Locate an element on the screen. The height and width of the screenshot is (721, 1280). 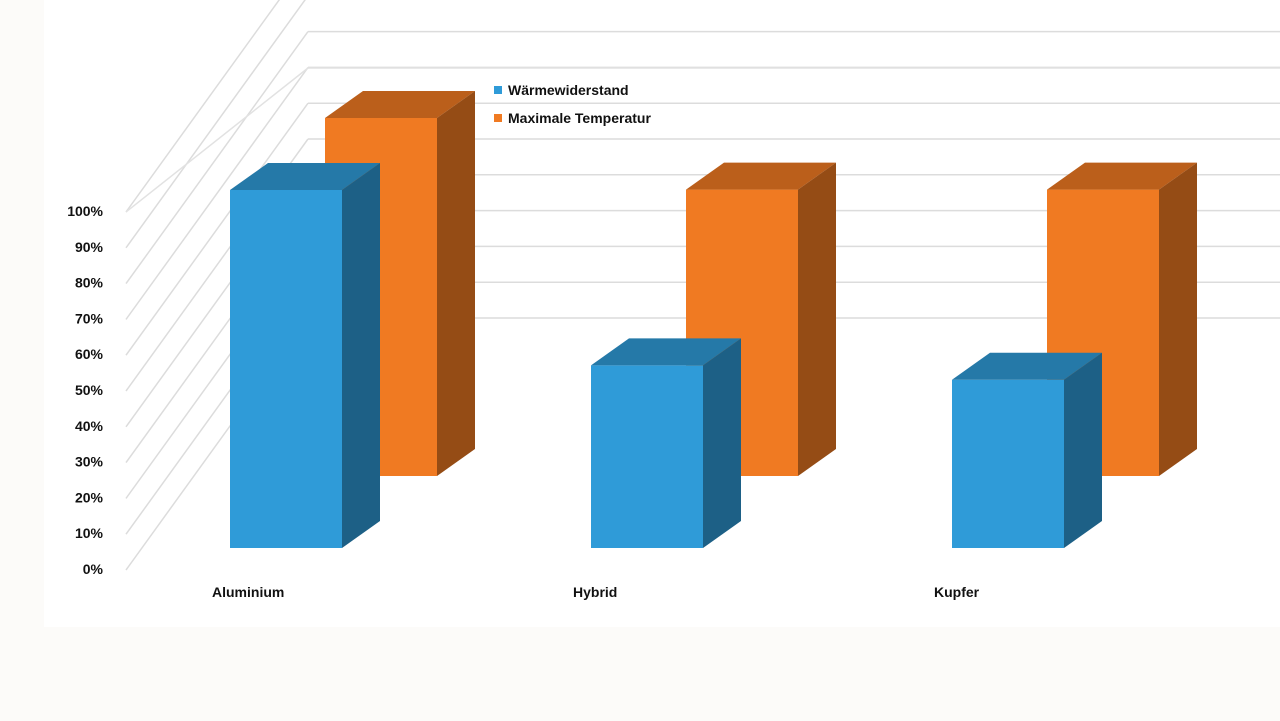
bar-warmewiderstand-aluminium is located at coordinates (305, 355).